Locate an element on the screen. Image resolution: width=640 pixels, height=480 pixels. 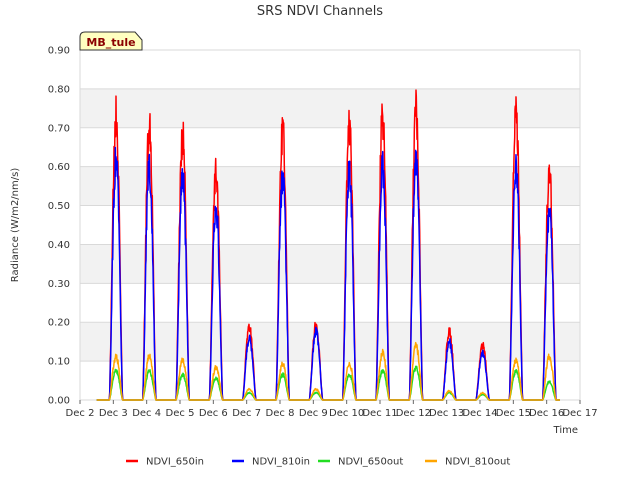
x-tick-label: Dec 14 is located at coordinates (479, 413).